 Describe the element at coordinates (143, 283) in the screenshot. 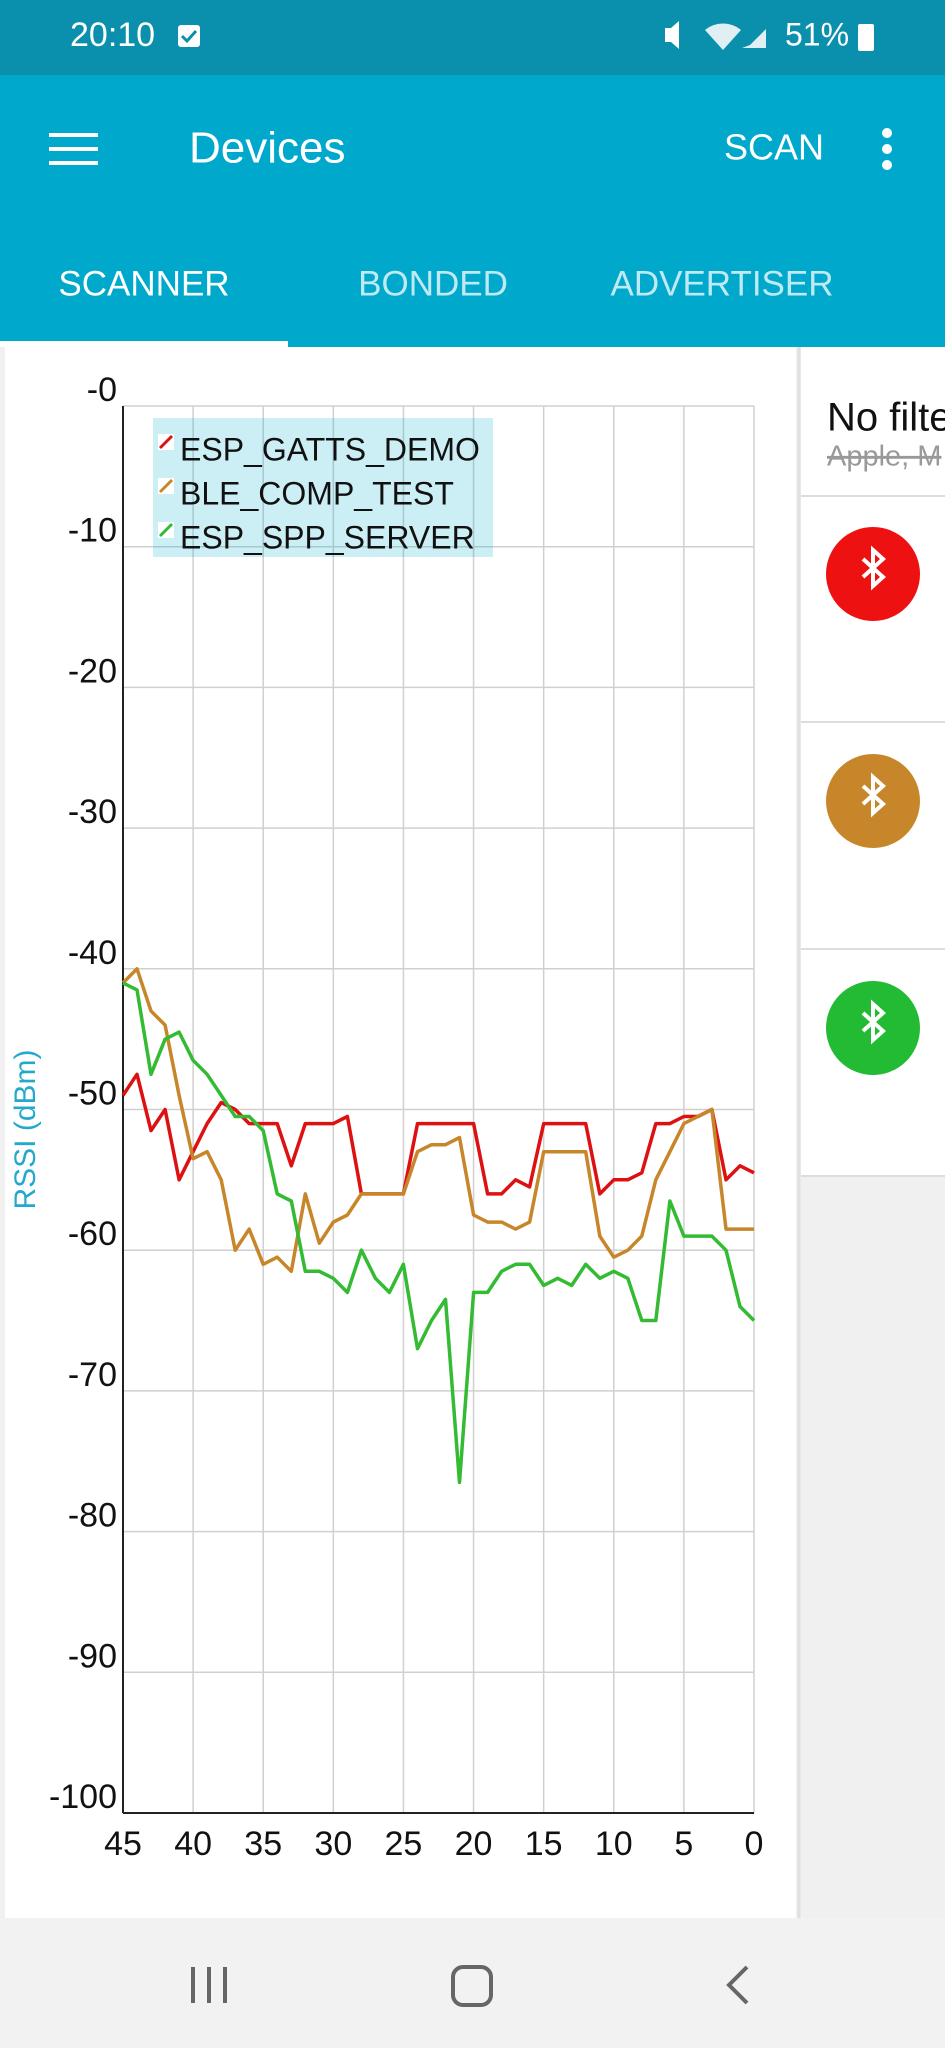

I see `tab: SCANNER` at that location.